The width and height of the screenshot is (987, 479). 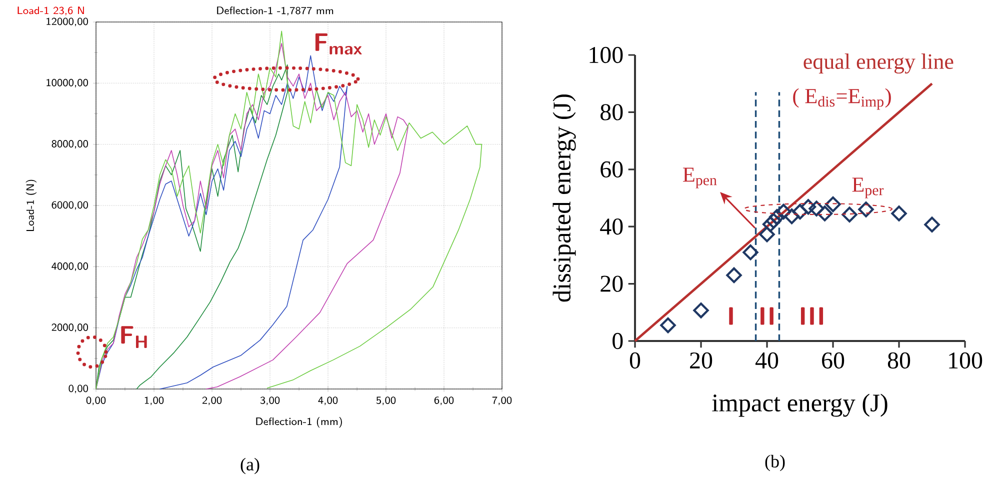 I want to click on series-label: equal energy line, so click(x=879, y=64).